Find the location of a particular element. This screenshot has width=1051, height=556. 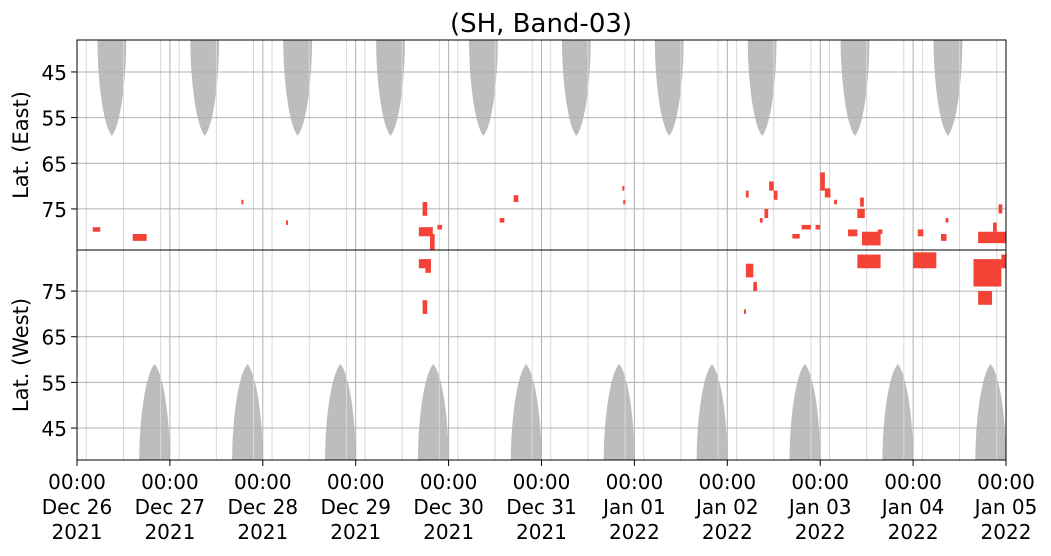

x-tick-label: Jan 02 is located at coordinates (726, 507).